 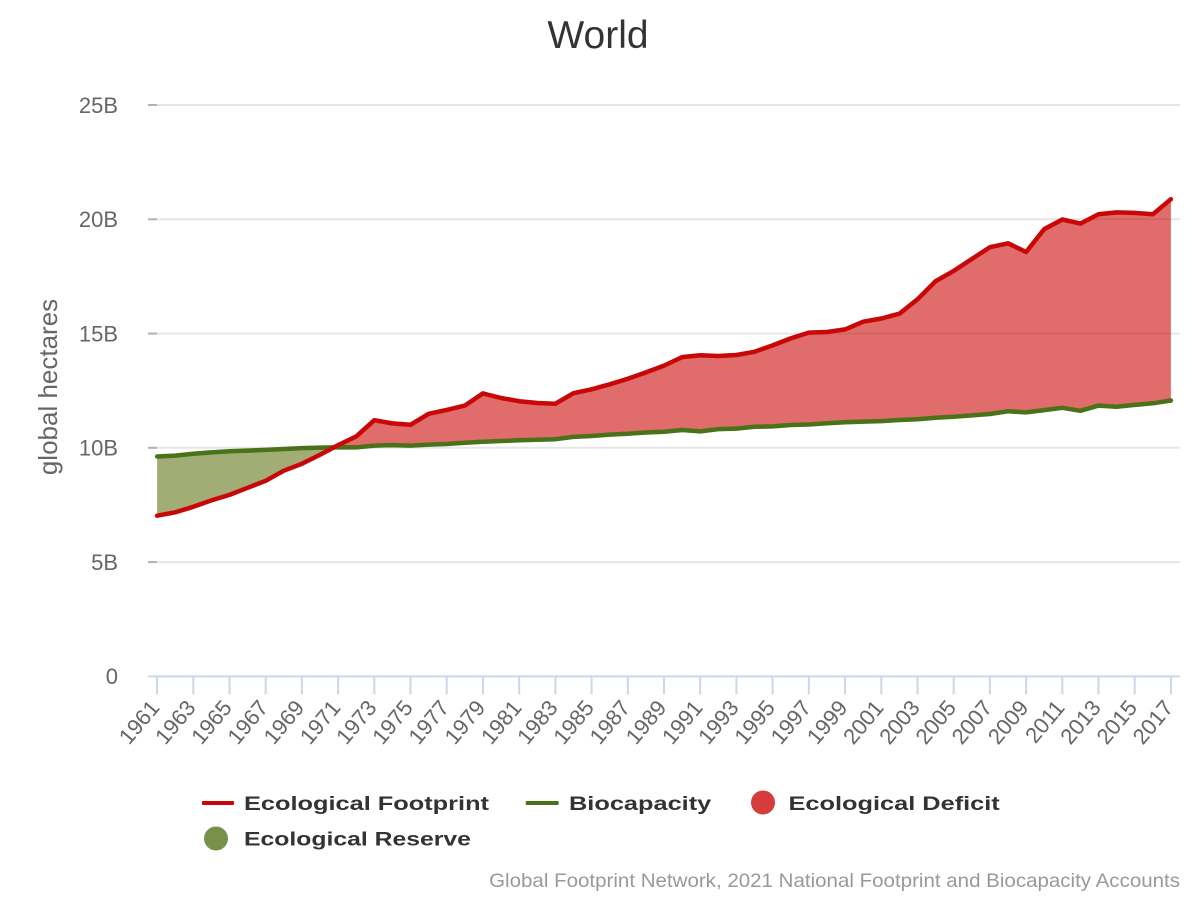 What do you see at coordinates (367, 804) in the screenshot?
I see `svg-text: Ecological Footprint` at bounding box center [367, 804].